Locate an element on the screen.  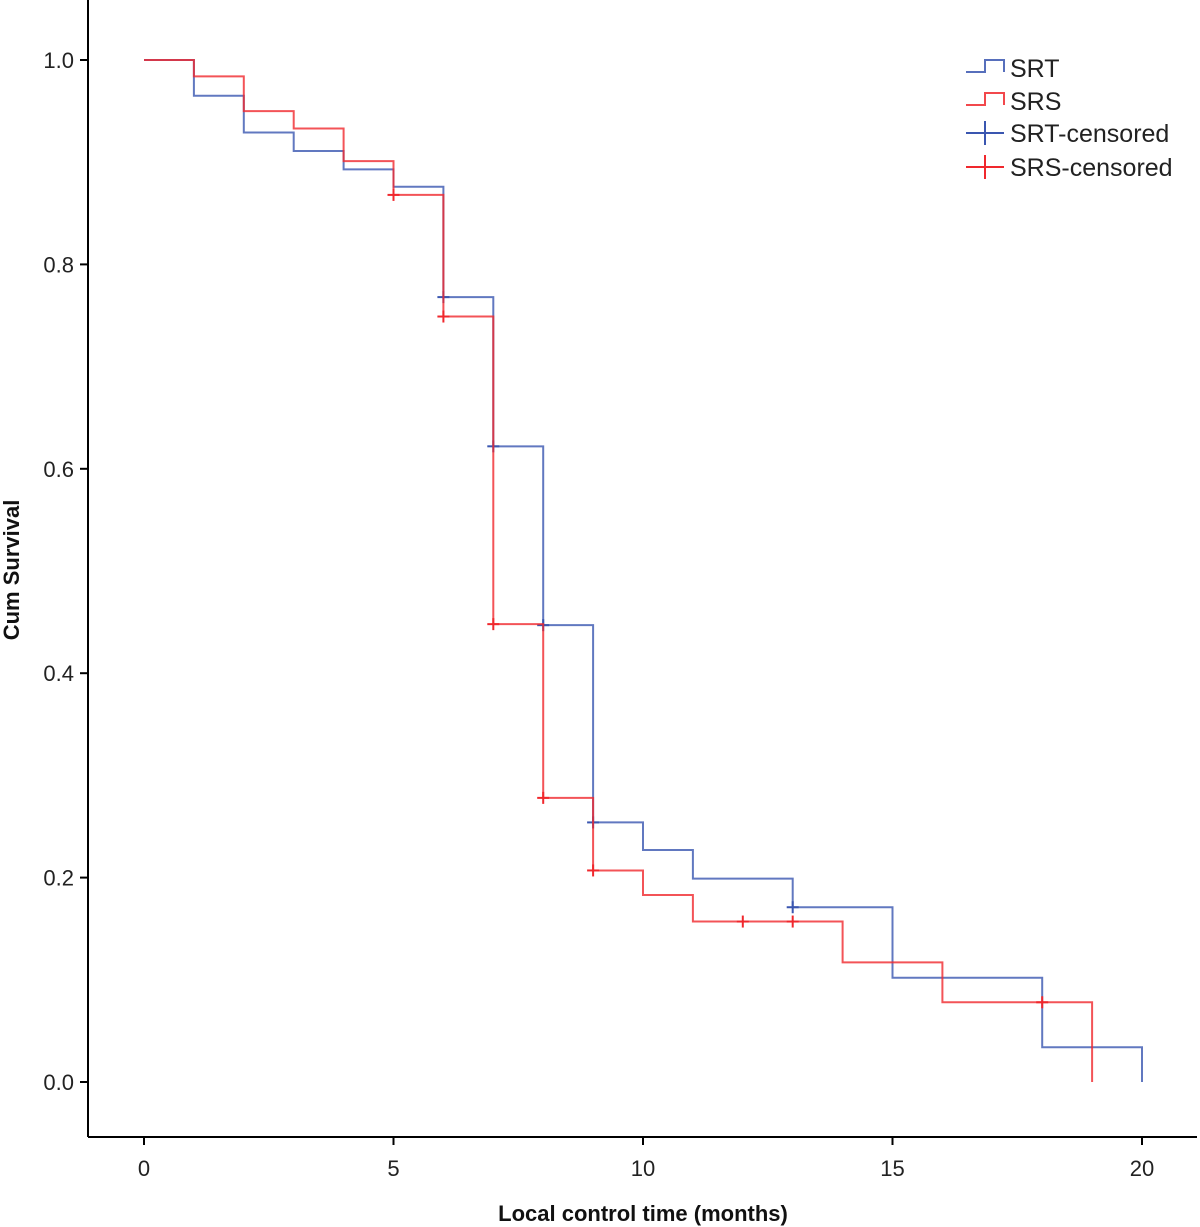
y-tick-label: 0.2 is located at coordinates (58, 878).